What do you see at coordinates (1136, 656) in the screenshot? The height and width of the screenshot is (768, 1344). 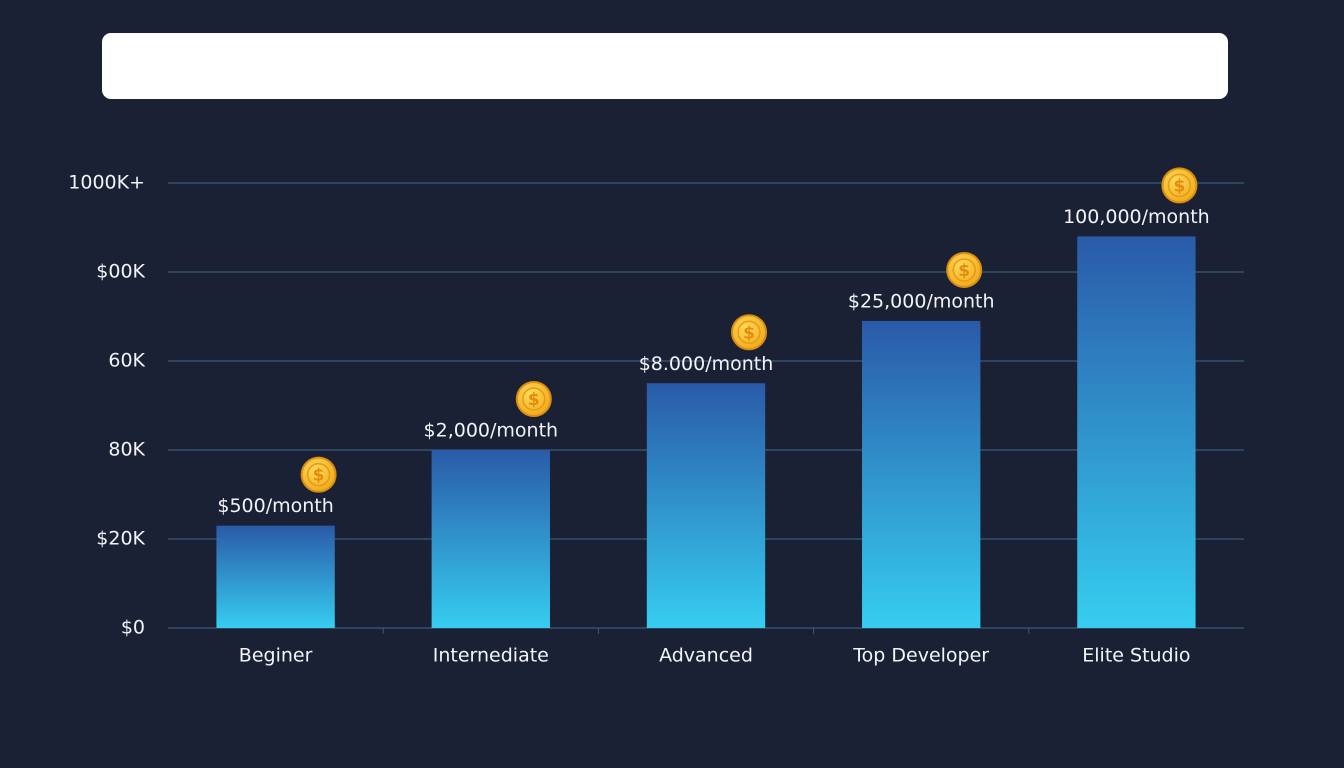 I see `x-tick-label: Elite Studio` at bounding box center [1136, 656].